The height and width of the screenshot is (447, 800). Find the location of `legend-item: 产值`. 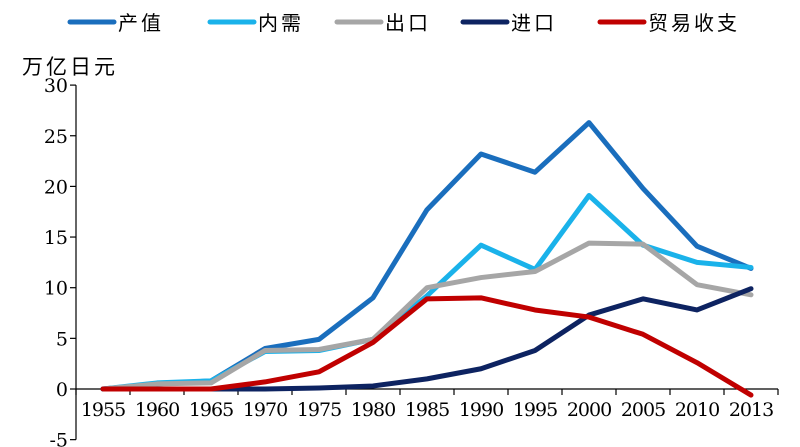

legend-item: 产值 is located at coordinates (115, 23).